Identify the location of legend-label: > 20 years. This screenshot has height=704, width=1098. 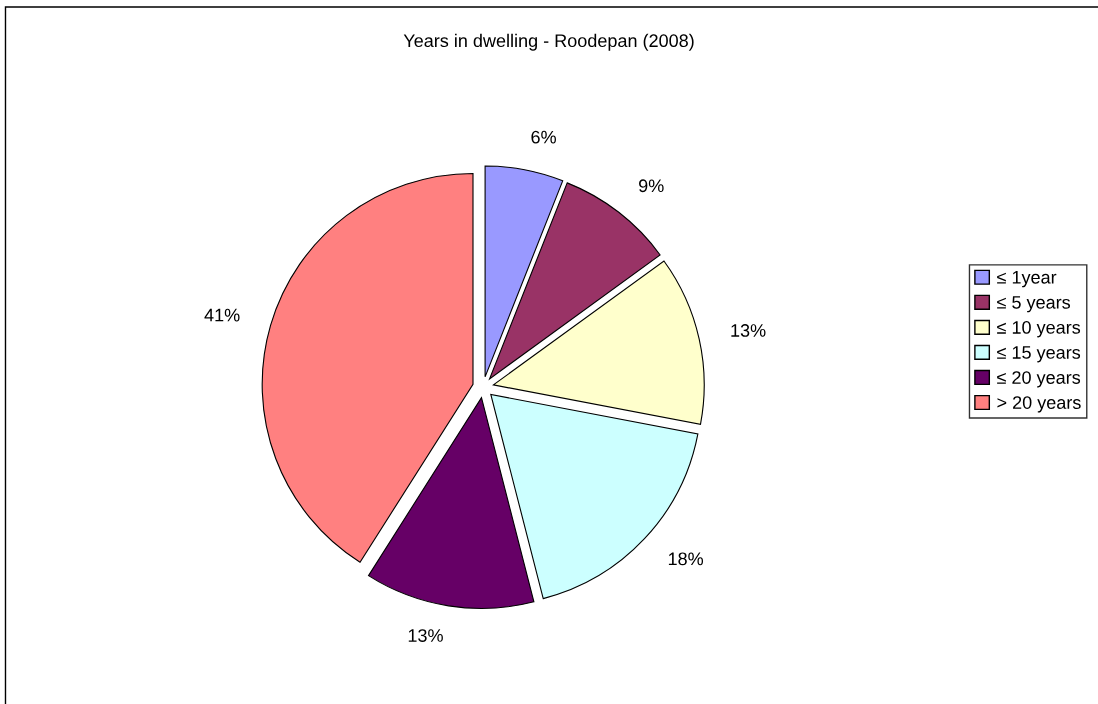
(1039, 404).